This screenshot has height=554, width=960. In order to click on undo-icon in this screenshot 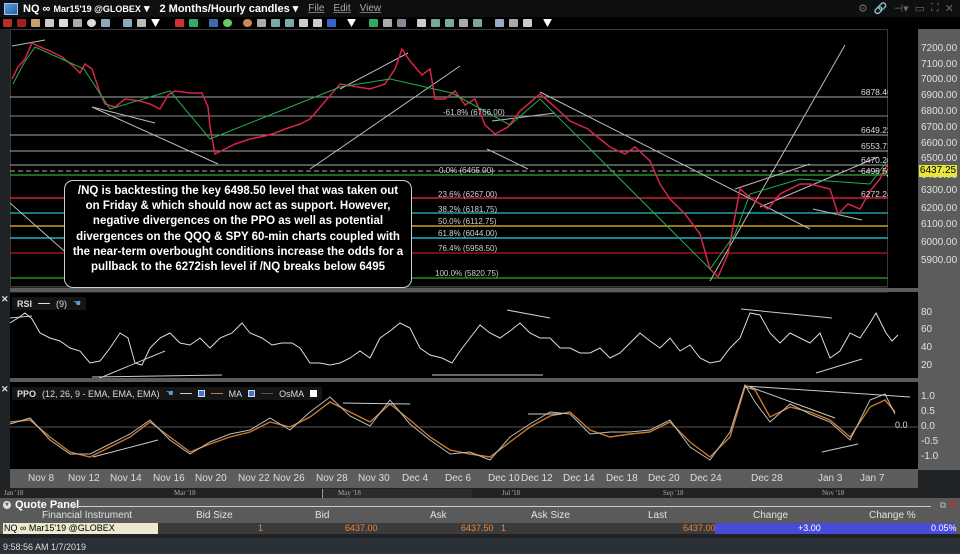, I will do `click(303, 23)`.